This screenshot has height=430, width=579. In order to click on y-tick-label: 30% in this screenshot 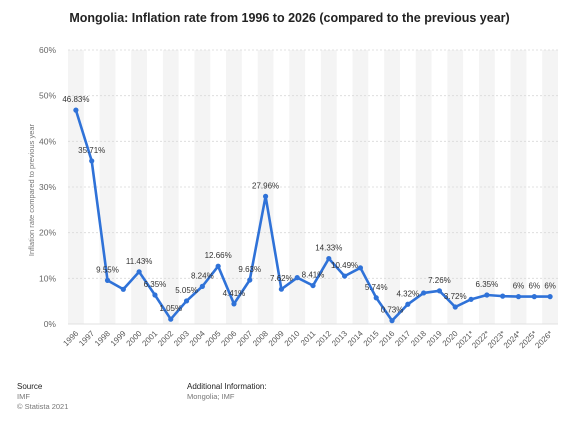, I will do `click(47, 187)`.